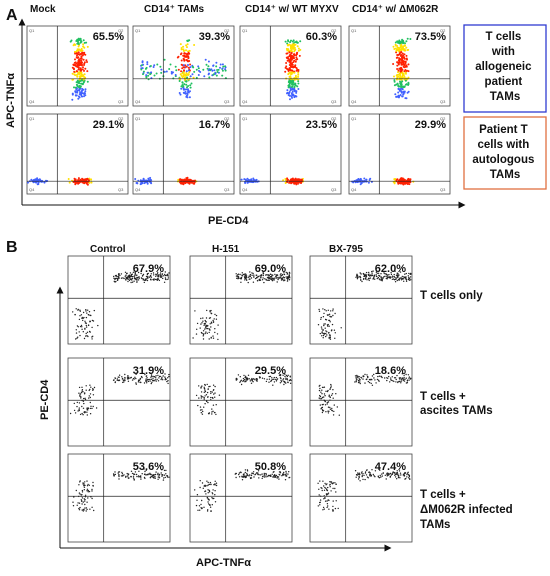 The height and width of the screenshot is (576, 550). Describe the element at coordinates (241, 402) in the screenshot. I see `plot-frame` at that location.